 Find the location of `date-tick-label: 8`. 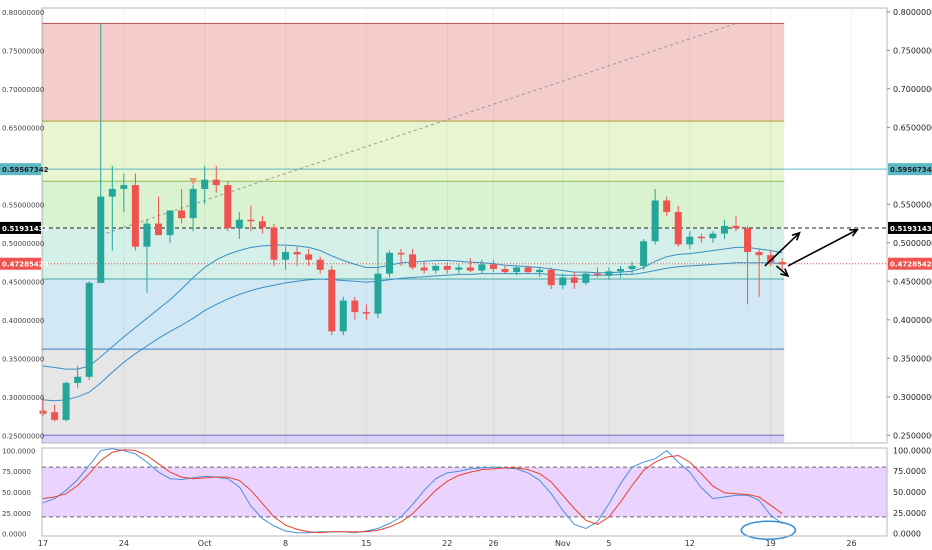

date-tick-label: 8 is located at coordinates (285, 543).